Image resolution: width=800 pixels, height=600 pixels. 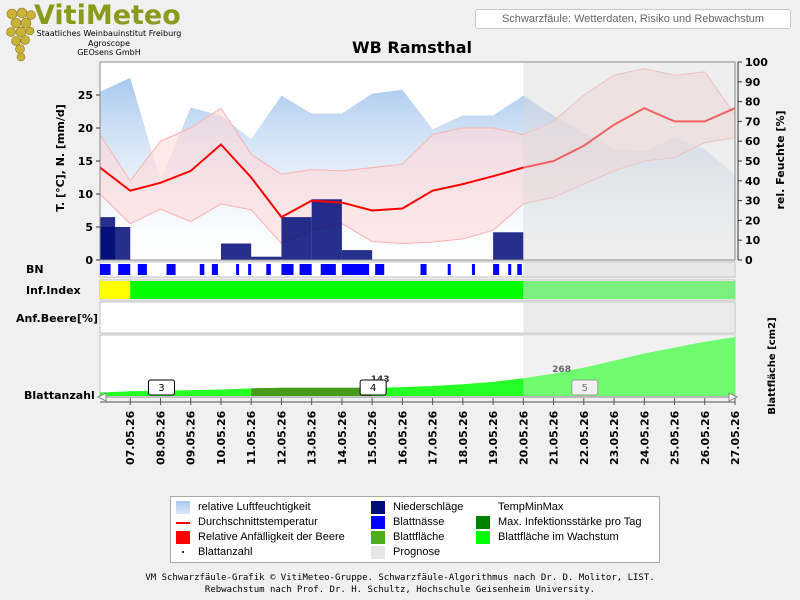 What do you see at coordinates (85, 161) in the screenshot?
I see `y-left-tick-label: 15` at bounding box center [85, 161].